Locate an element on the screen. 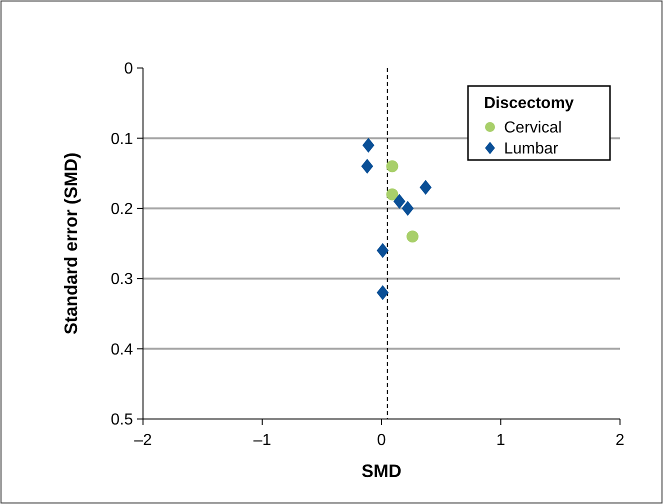  y-tick-label: 0.5 is located at coordinates (122, 420).